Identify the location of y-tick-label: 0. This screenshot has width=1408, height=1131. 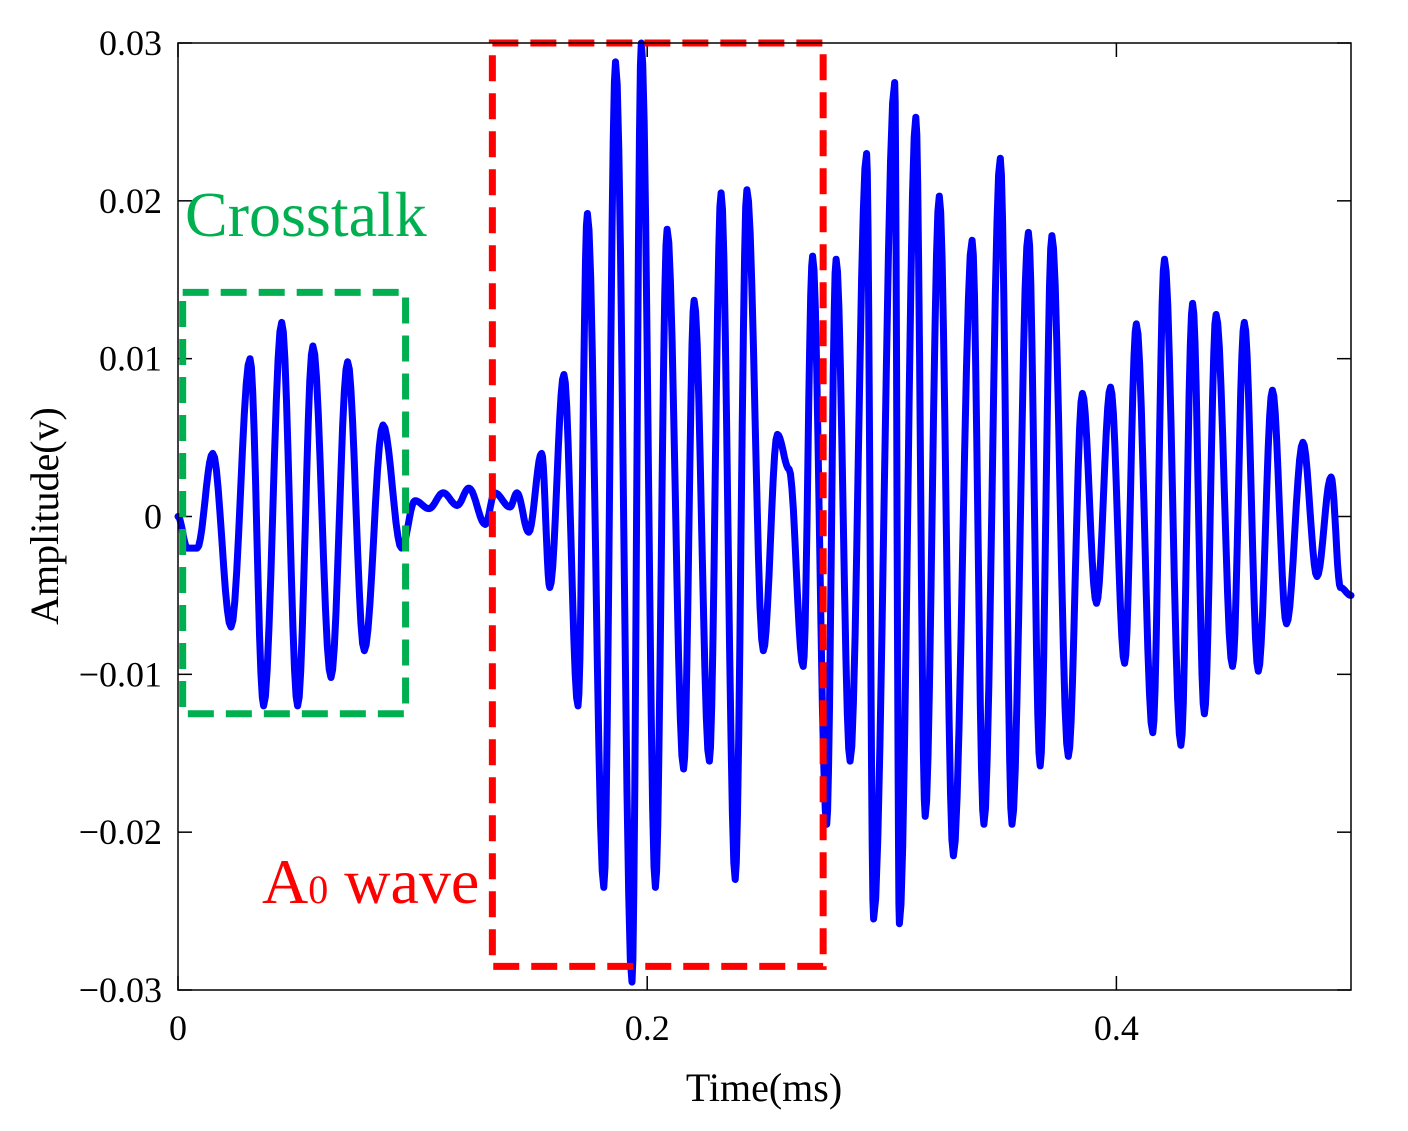
(153, 517).